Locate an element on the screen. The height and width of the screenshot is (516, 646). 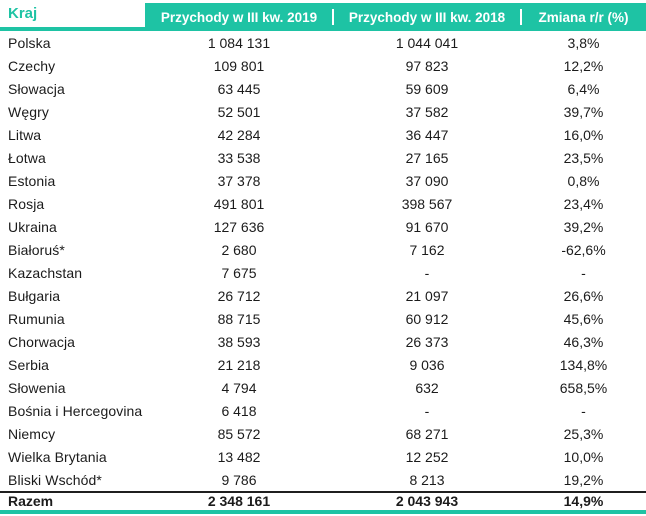
table-row: Łotwa 33 538 27 165 23,5% is located at coordinates (323, 157).